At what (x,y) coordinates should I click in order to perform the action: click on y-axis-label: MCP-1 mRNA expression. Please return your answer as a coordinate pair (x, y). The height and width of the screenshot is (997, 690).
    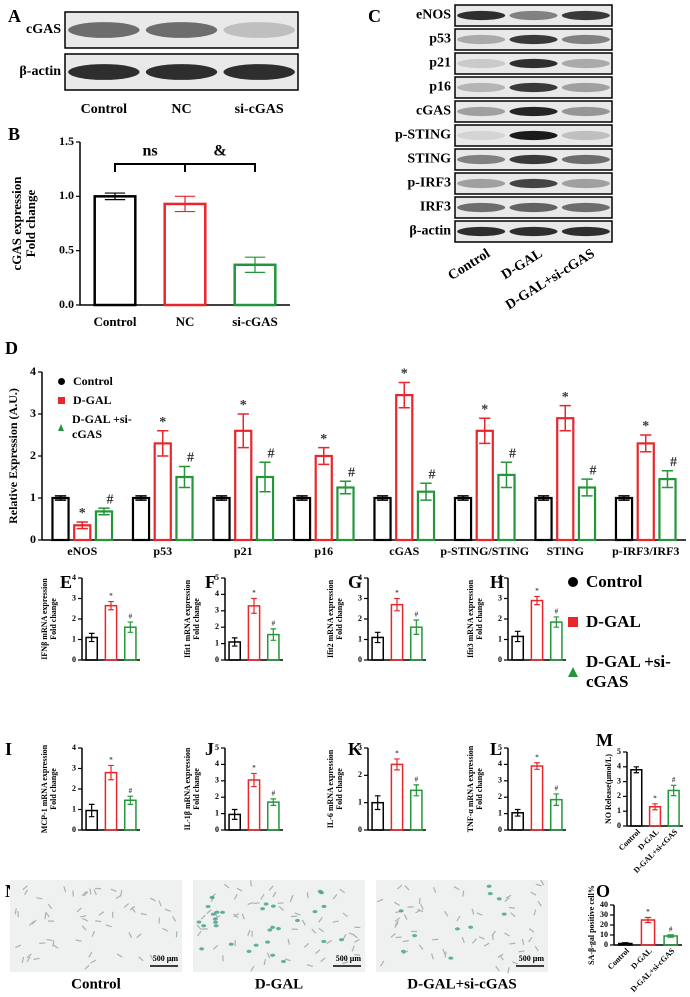
    Looking at the image, I should click on (44, 788).